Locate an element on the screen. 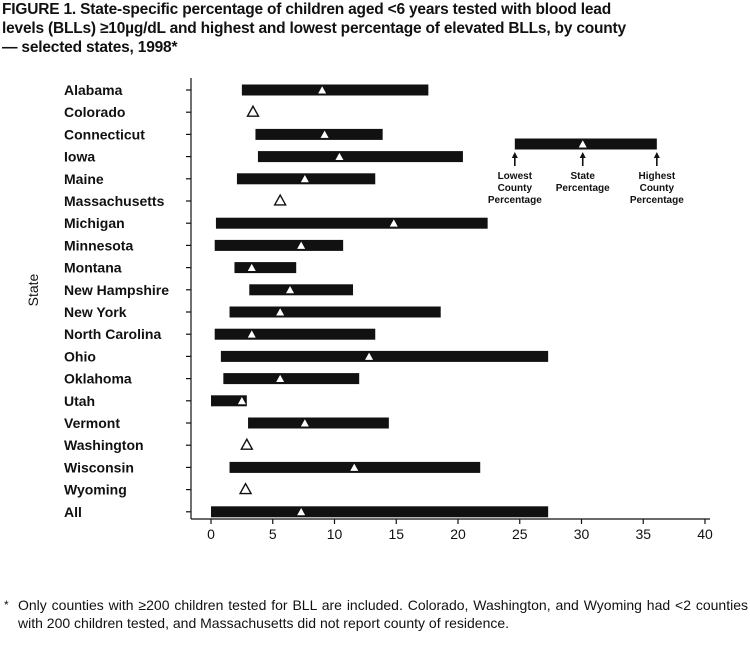 The image size is (750, 653). row-washington: Washington is located at coordinates (159, 445).